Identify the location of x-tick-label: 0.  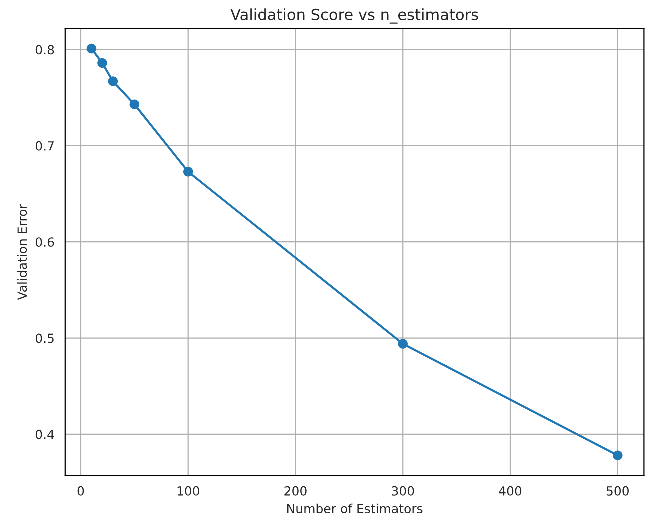
(81, 491).